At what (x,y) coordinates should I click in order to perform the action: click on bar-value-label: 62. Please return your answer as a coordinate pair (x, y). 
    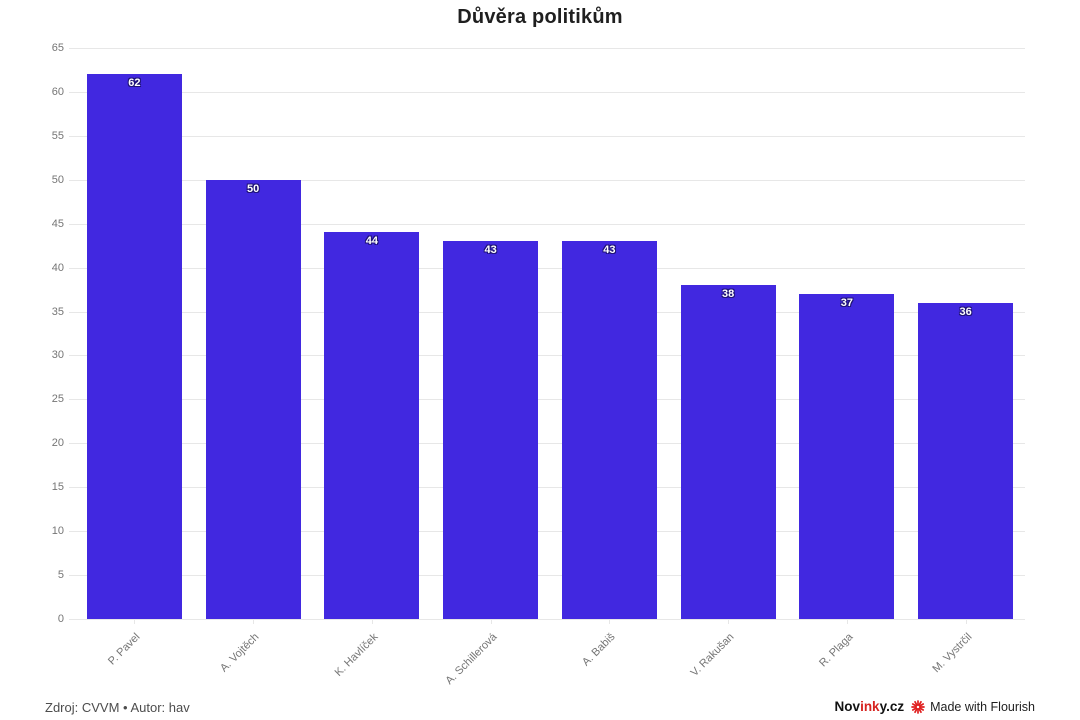
    Looking at the image, I should click on (134, 83).